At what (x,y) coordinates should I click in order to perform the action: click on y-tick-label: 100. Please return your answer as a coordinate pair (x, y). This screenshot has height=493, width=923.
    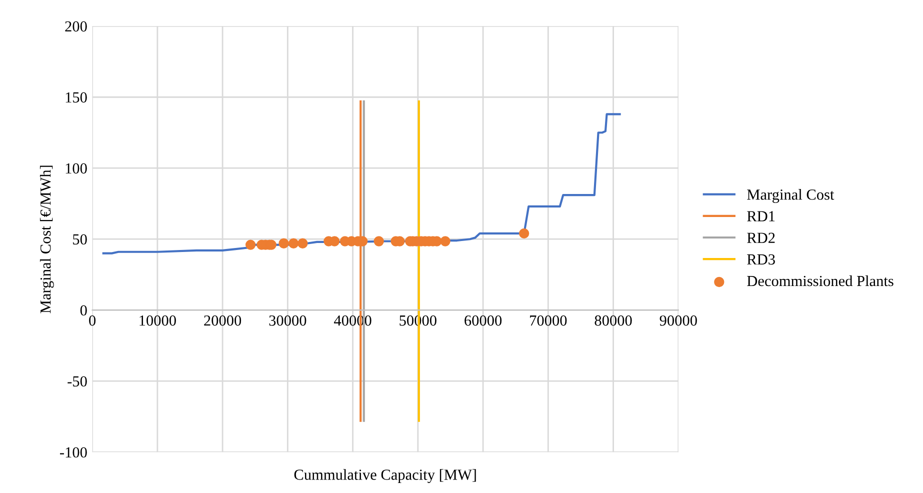
    Looking at the image, I should click on (76, 168).